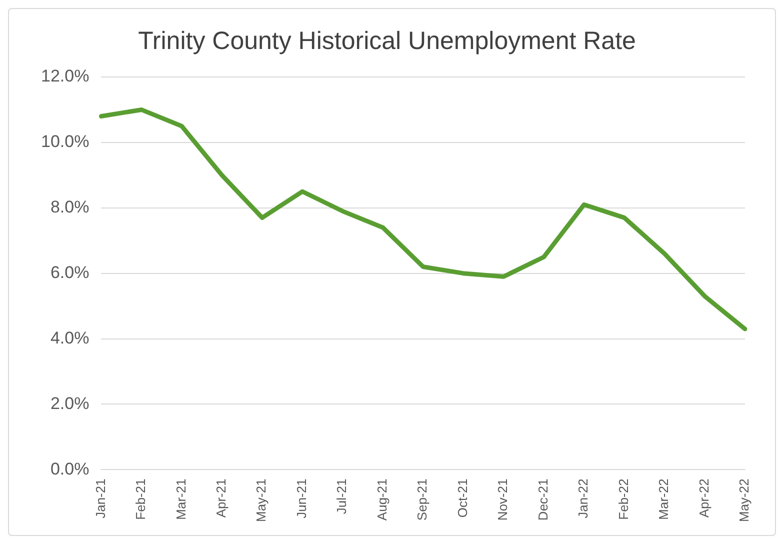 This screenshot has height=544, width=784. I want to click on x-tick-label: Jul-21, so click(342, 496).